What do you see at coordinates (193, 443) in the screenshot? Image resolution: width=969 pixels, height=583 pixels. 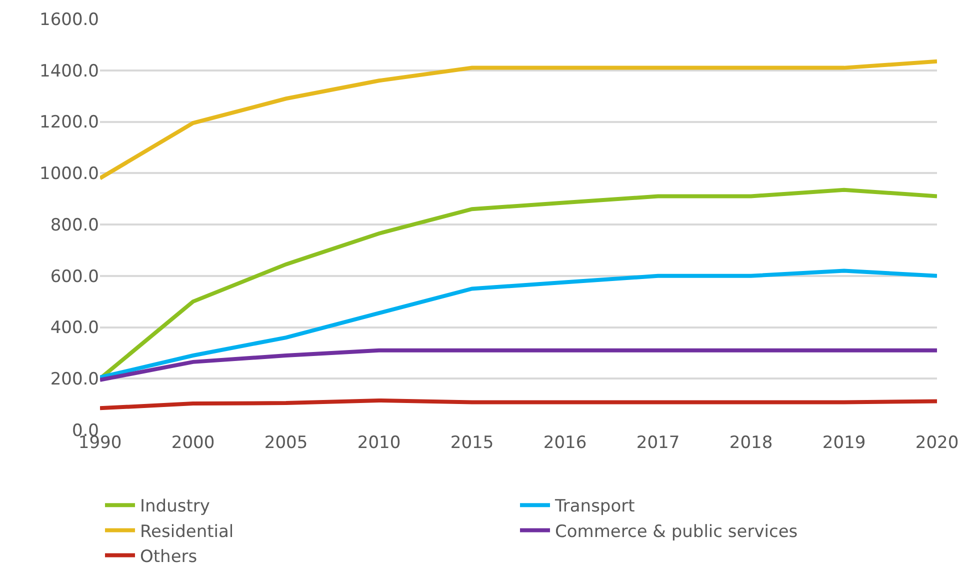 I see `x-tick-label: 2000` at bounding box center [193, 443].